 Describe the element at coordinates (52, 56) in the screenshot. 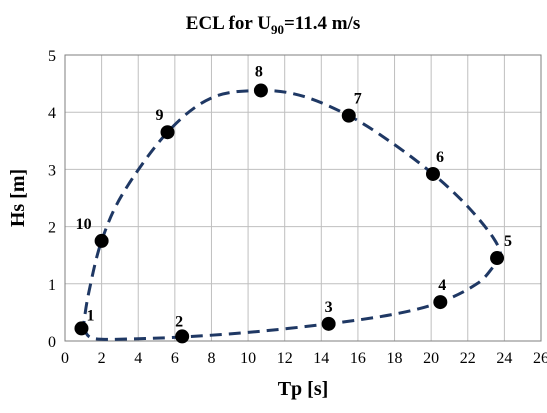

I see `y-tick-label: 5` at that location.